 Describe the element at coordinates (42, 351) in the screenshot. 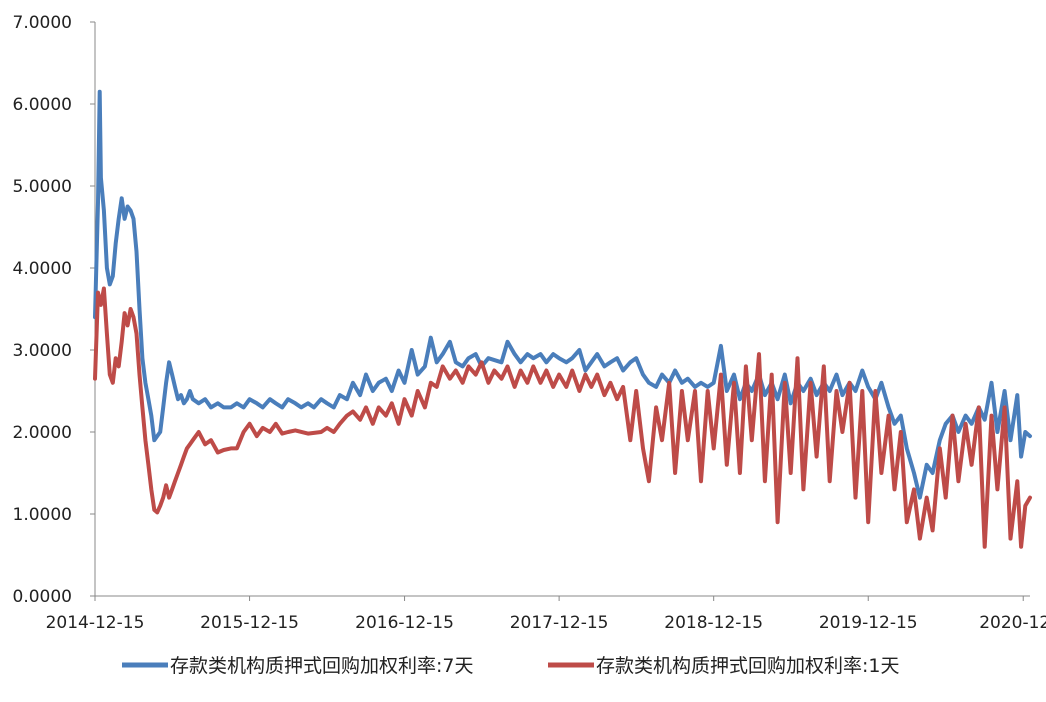

I see `y-tick-label: 3.0000` at that location.